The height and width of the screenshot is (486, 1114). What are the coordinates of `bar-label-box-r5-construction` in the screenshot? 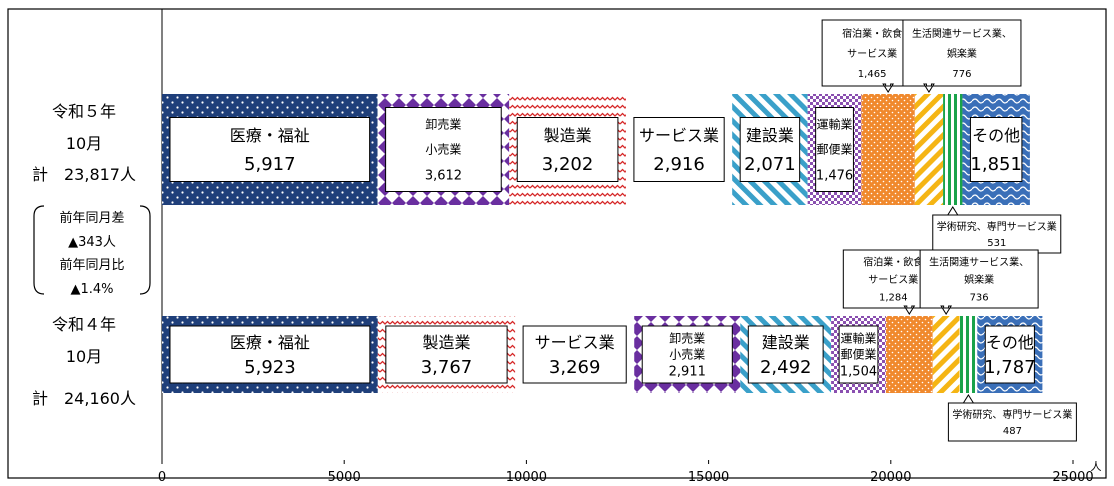 It's located at (770, 149).